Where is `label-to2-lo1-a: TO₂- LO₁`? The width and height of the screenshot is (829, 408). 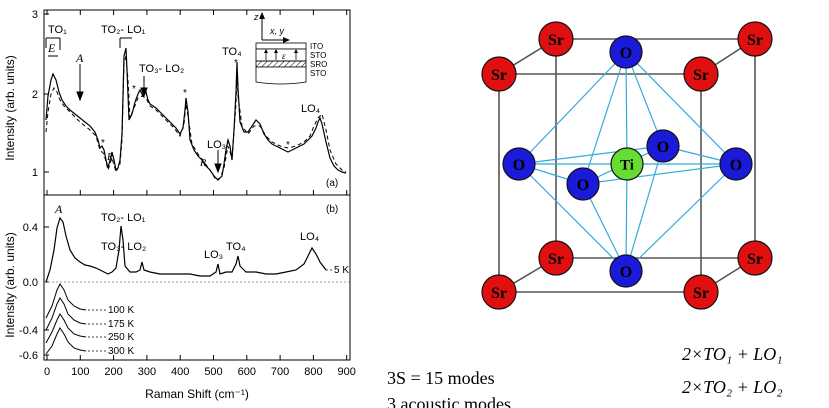
label-to2-lo1-a: TO₂- LO₁ is located at coordinates (123, 30).